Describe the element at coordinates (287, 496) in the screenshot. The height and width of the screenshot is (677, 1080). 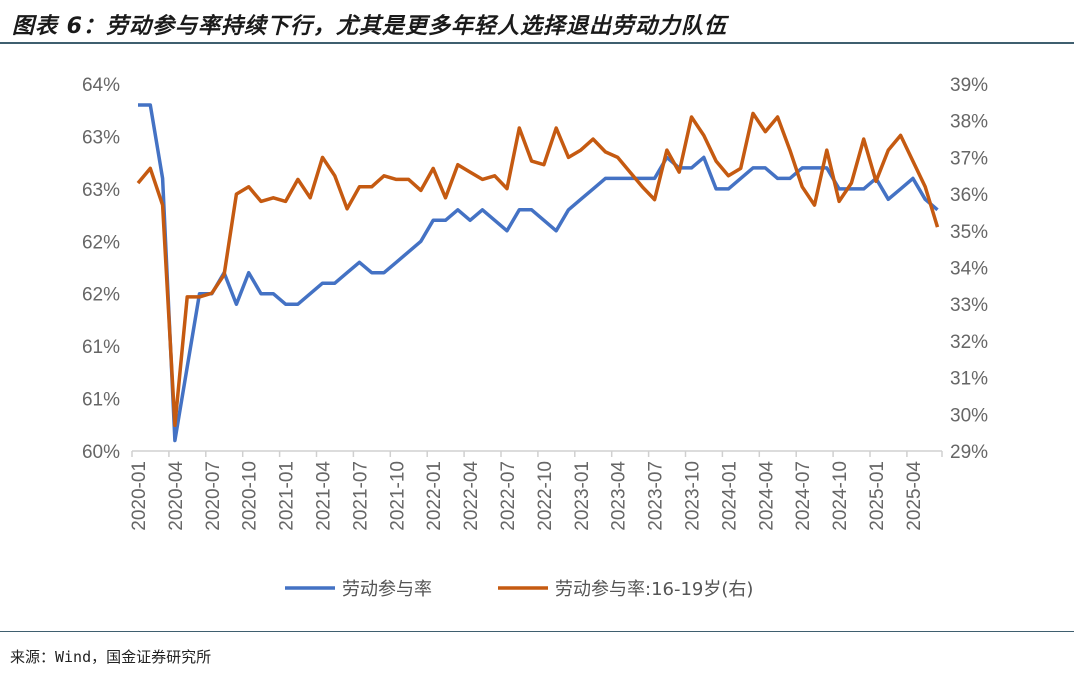
I see `x-tick-label: 2021-01` at that location.